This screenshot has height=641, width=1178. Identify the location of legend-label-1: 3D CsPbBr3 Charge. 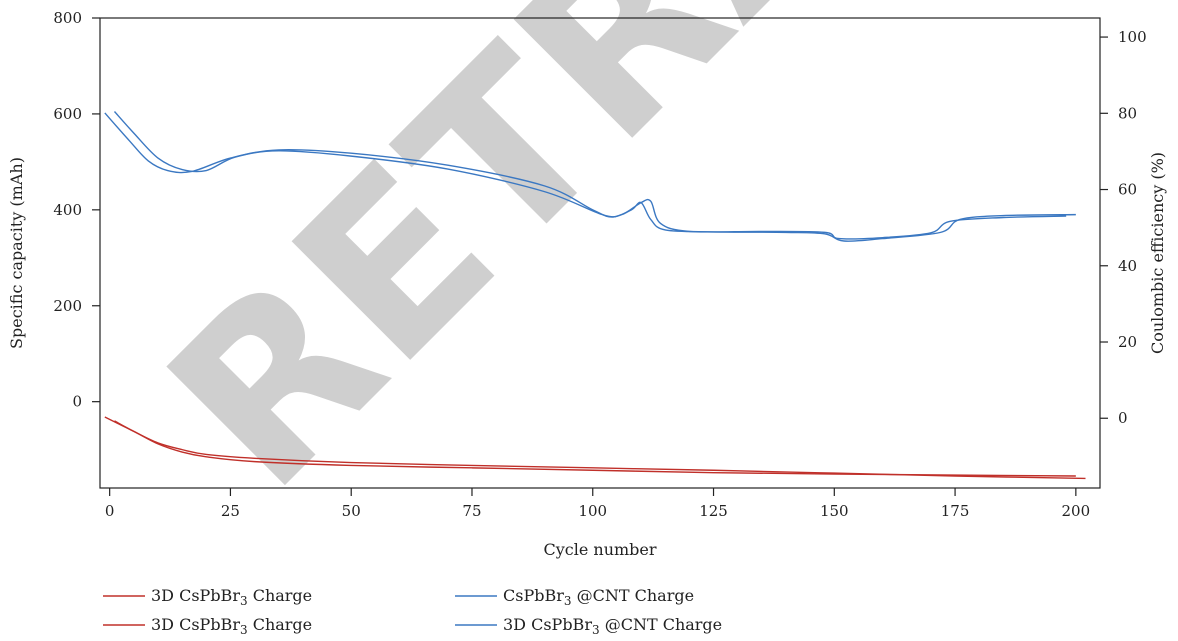
(231, 597).